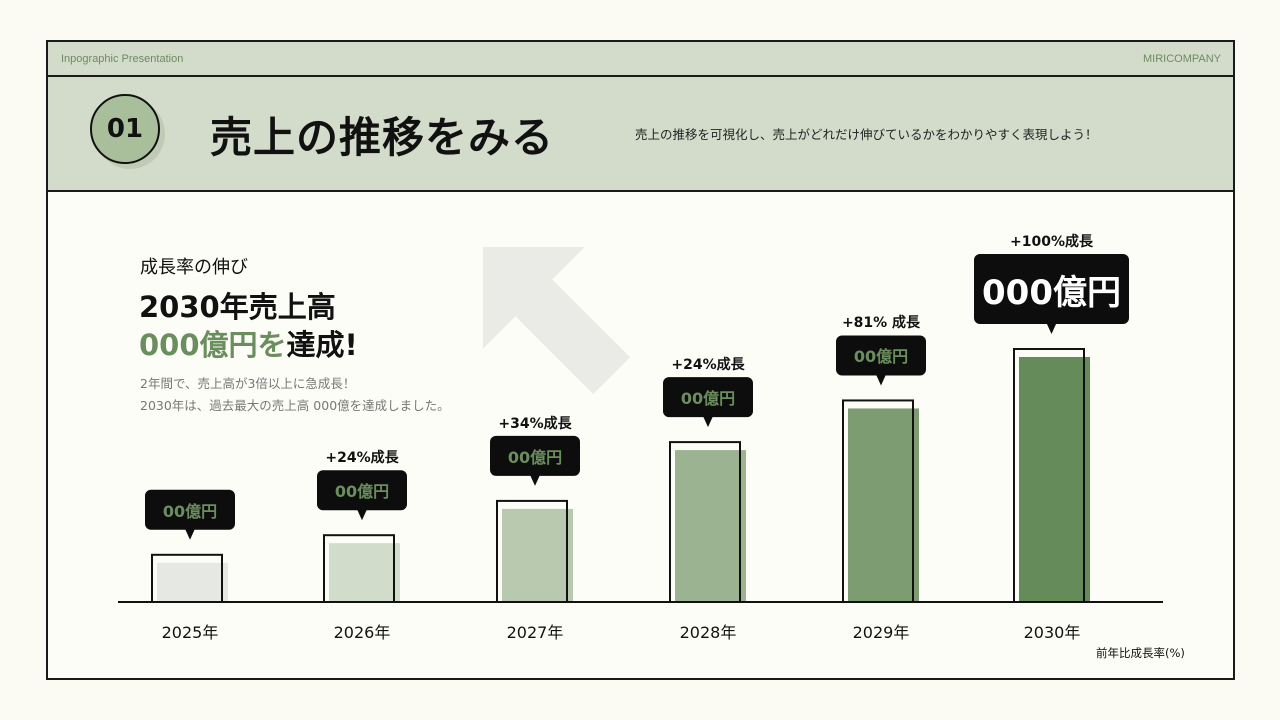 This screenshot has width=1280, height=720. I want to click on summary-body-2: 2030年は、過去最大の売上高 000億を達成しました。, so click(295, 405).